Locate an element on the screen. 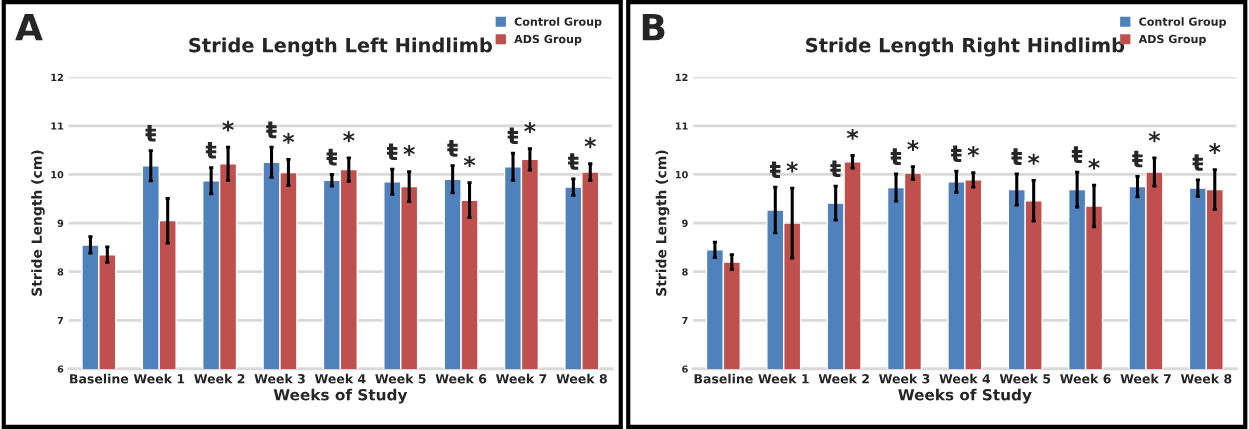  text: A is located at coordinates (29, 27).